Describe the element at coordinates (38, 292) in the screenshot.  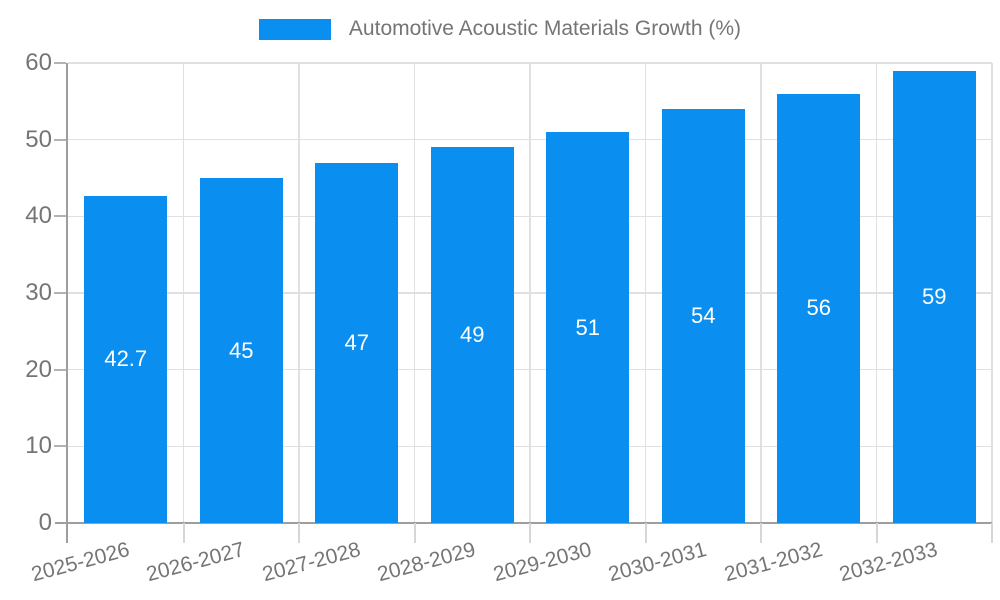
I see `y-axis-label: 30` at that location.